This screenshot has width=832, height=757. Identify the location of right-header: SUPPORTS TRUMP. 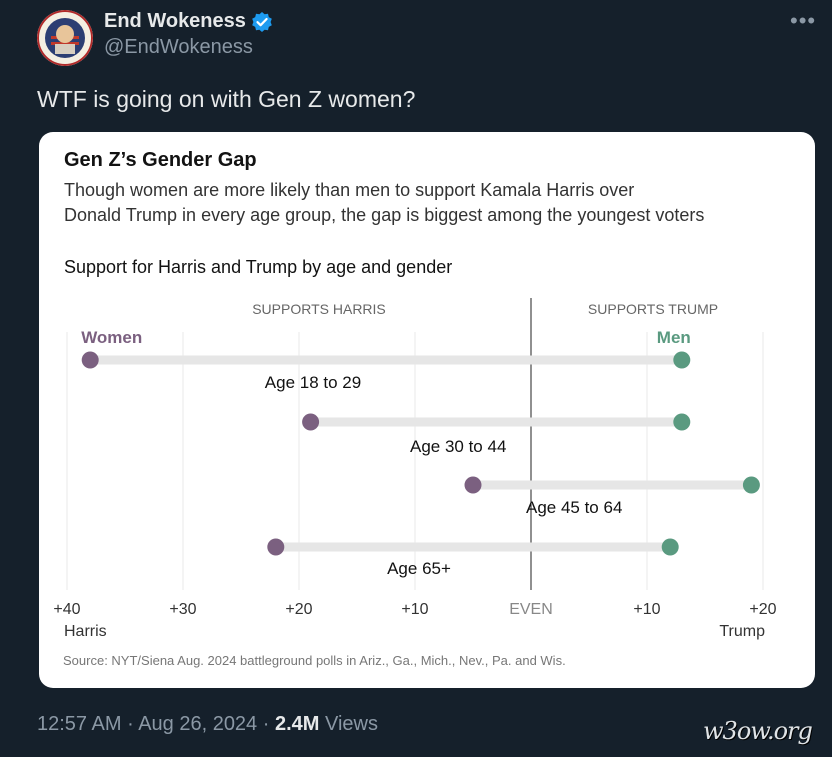
(653, 309).